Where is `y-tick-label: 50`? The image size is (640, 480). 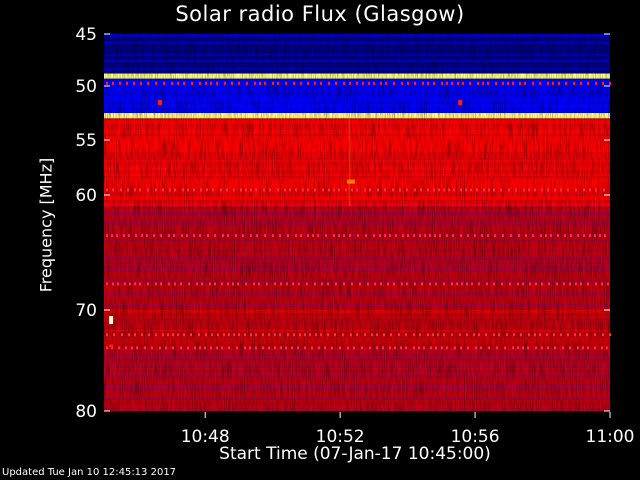 y-tick-label: 50 is located at coordinates (86, 87).